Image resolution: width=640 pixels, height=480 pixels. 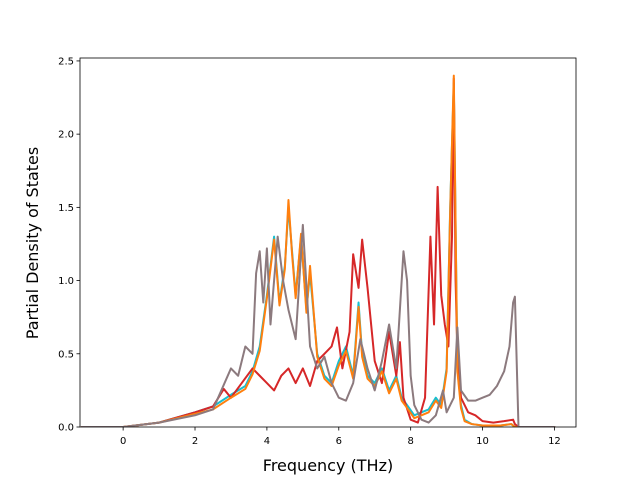 What do you see at coordinates (32, 243) in the screenshot?
I see `y-axis-label: Partial Density of States` at bounding box center [32, 243].